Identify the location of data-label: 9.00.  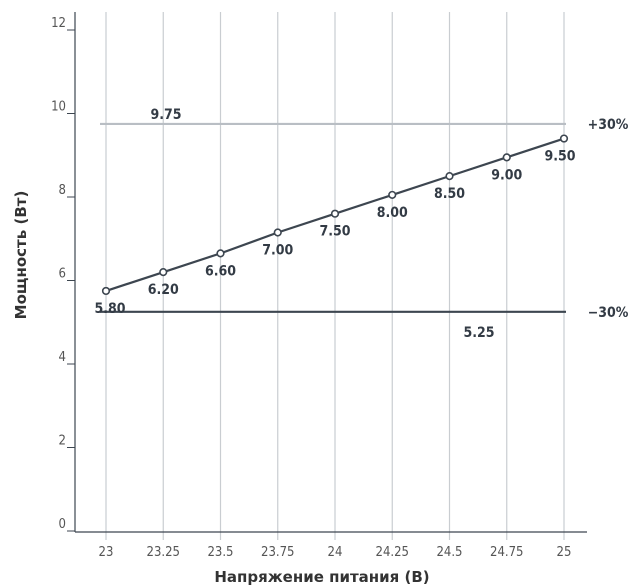
(506, 175).